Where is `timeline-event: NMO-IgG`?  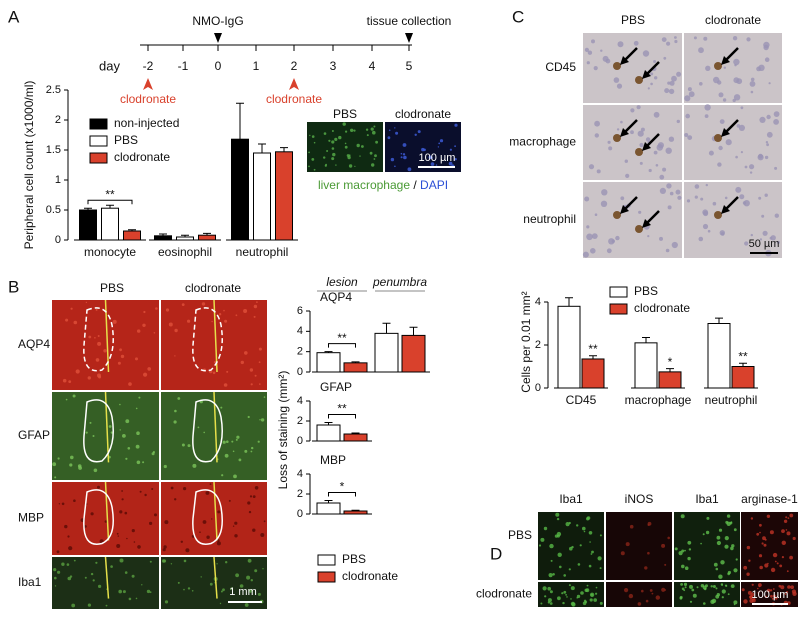
timeline-event: NMO-IgG is located at coordinates (217, 21).